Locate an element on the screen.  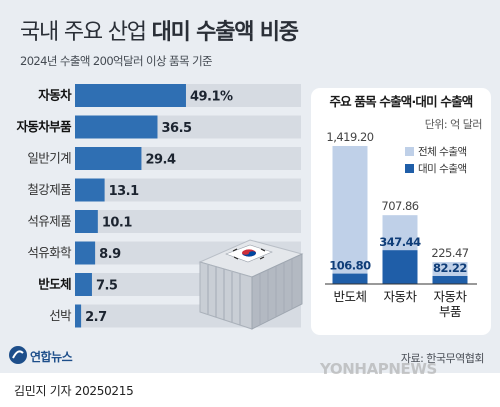
value-label: 7.5 is located at coordinates (107, 286).